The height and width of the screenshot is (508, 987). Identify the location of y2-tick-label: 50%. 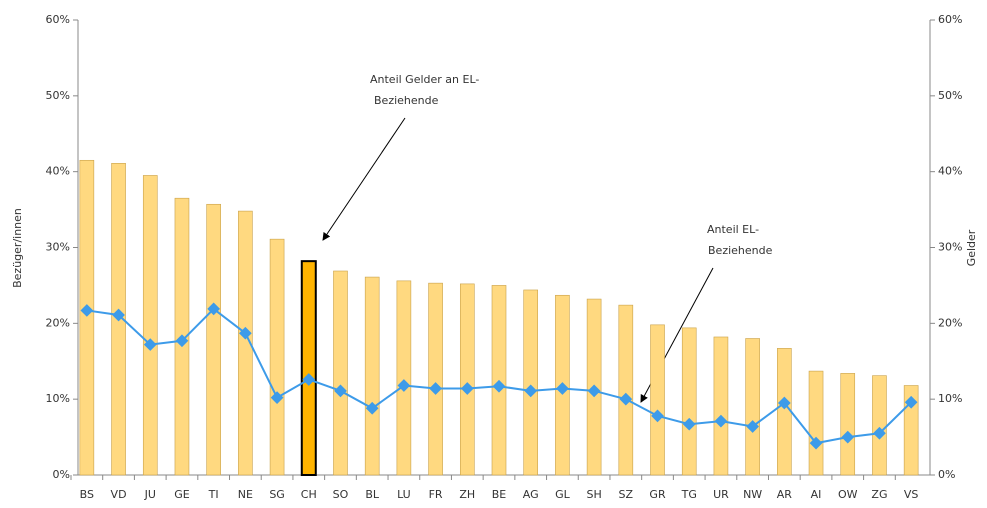
(950, 95).